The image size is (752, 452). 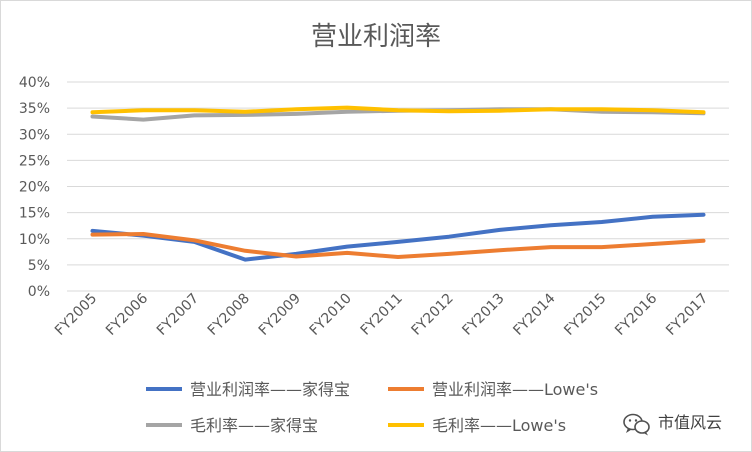 What do you see at coordinates (34, 109) in the screenshot?
I see `y-tick-label: 35%` at bounding box center [34, 109].